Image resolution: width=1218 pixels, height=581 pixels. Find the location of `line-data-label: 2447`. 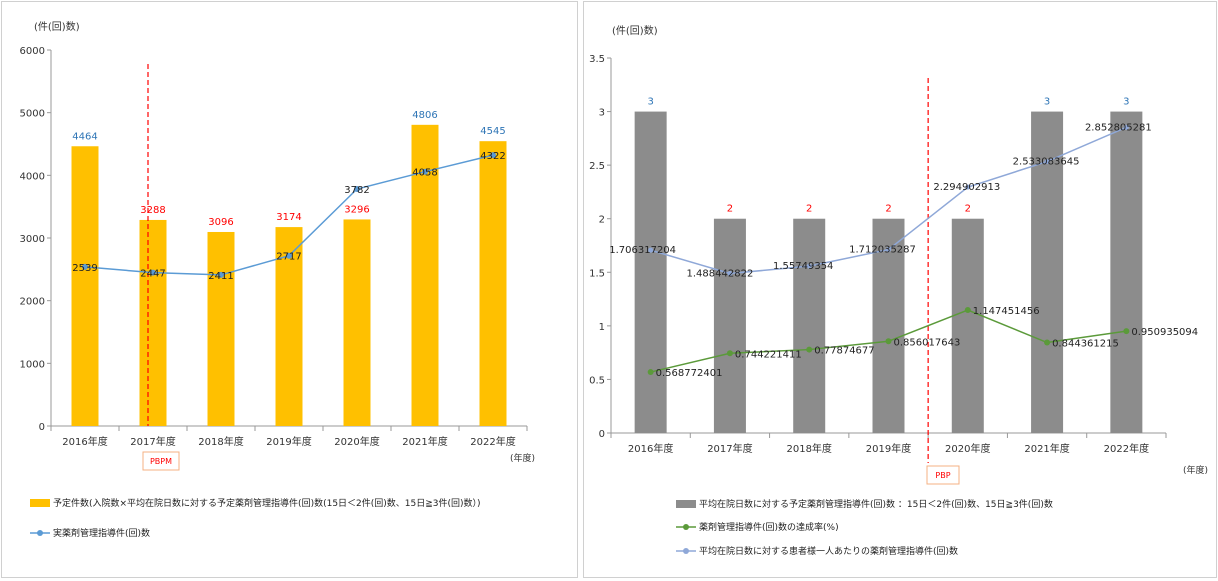

line-data-label: 2447 is located at coordinates (152, 274).